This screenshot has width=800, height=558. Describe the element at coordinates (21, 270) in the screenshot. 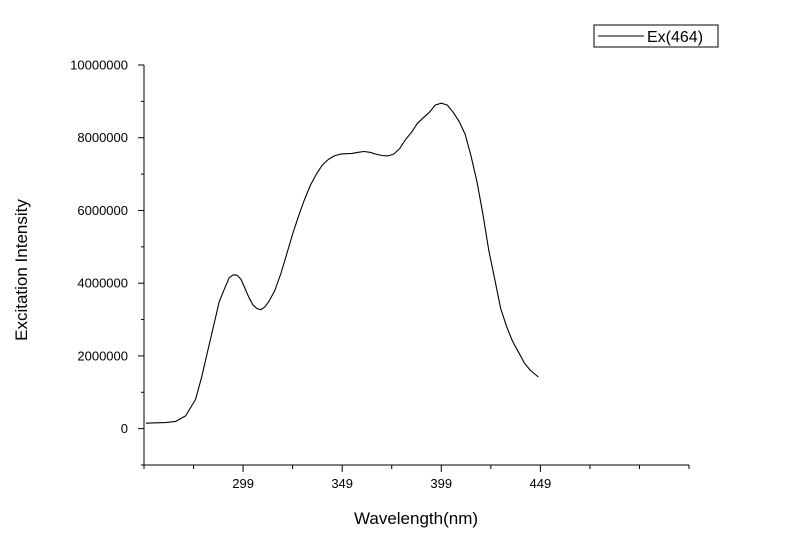

I see `y-axis-title: Excitation Intensity` at that location.